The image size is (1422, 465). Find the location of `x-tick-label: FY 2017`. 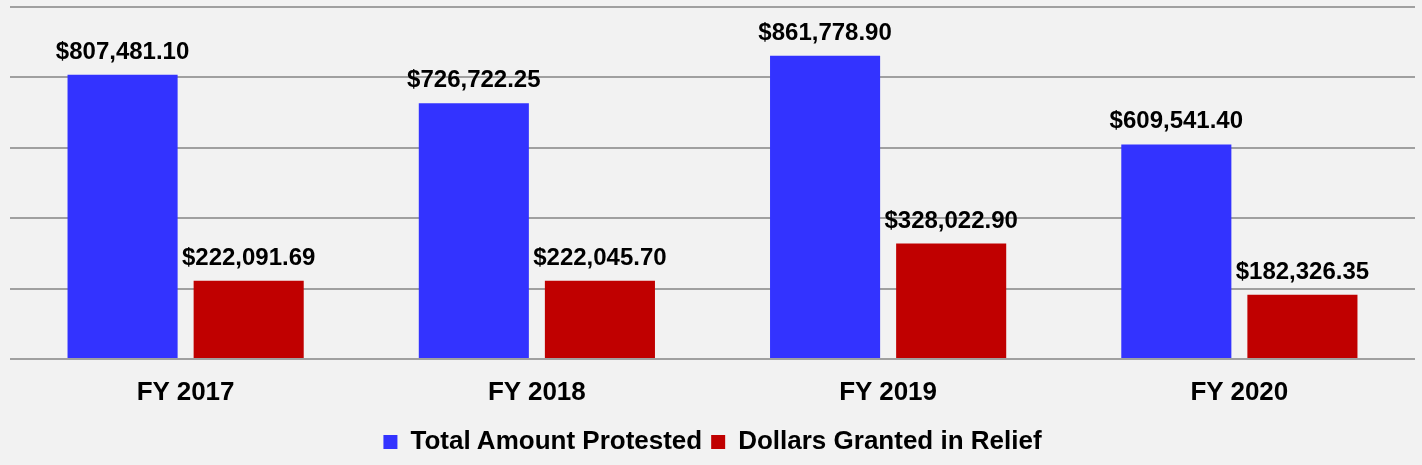

x-tick-label: FY 2017 is located at coordinates (185, 391).